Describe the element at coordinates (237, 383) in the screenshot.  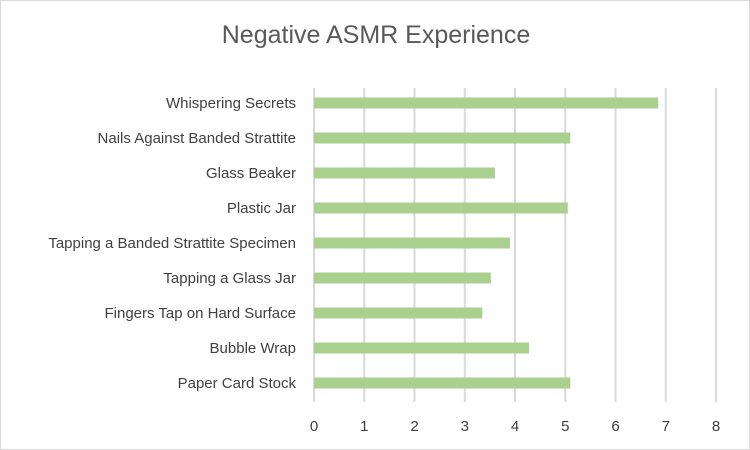
I see `category-label: Paper Card Stock` at that location.